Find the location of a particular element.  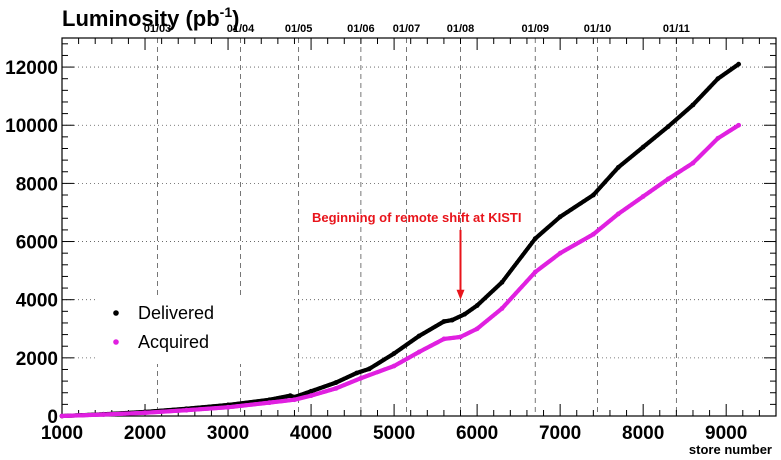

date-label: 01/08 is located at coordinates (461, 29).